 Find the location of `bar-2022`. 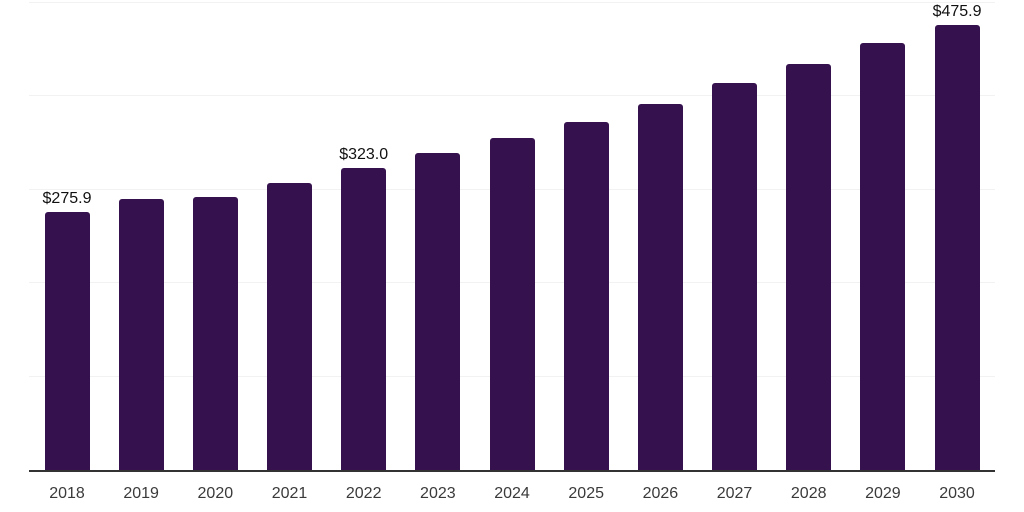

bar-2022 is located at coordinates (364, 318).